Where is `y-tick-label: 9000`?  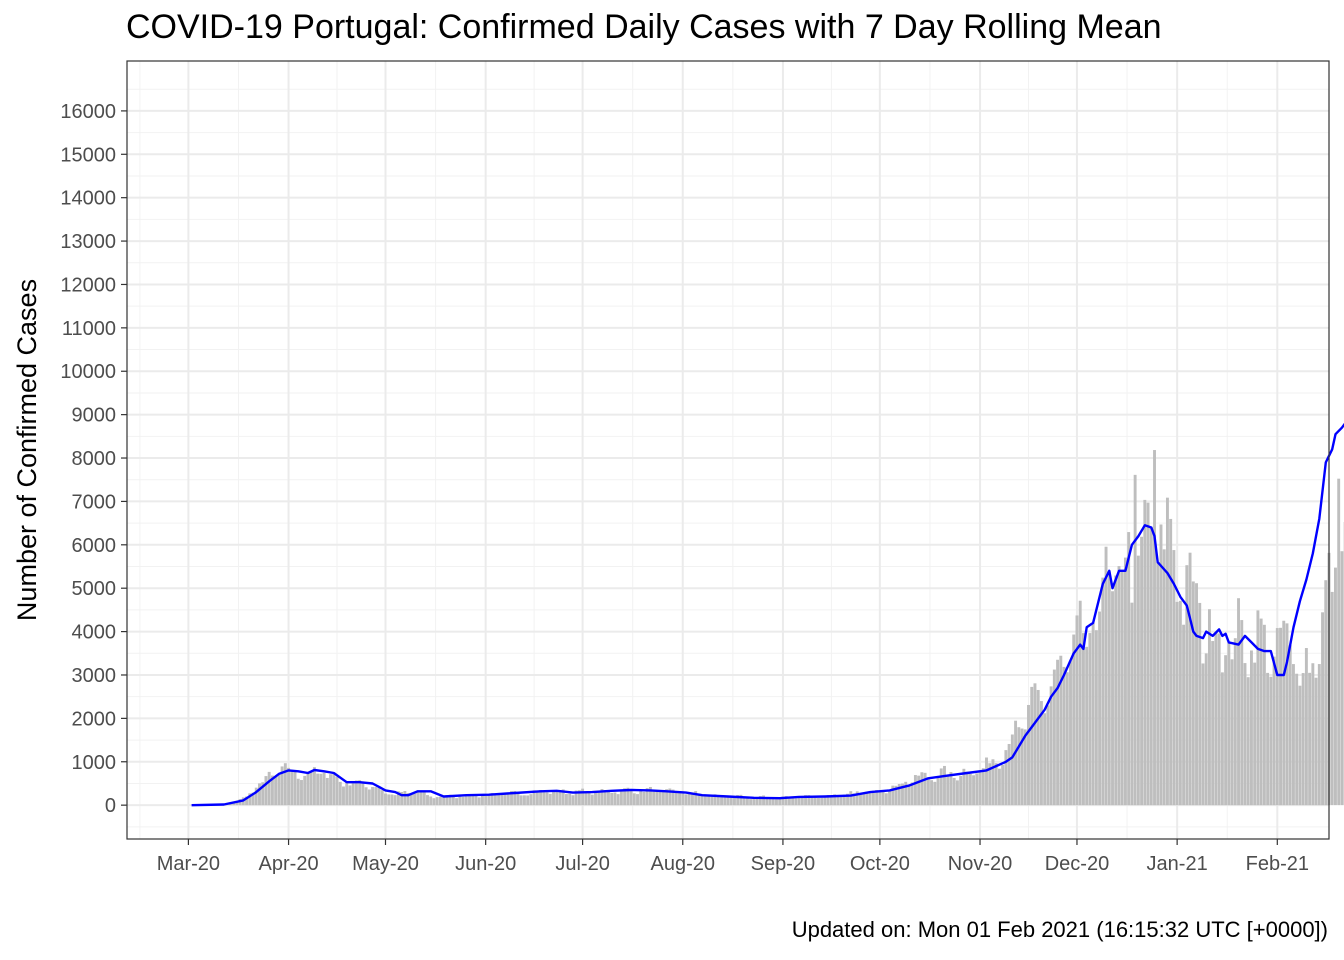 y-tick-label: 9000 is located at coordinates (94, 416).